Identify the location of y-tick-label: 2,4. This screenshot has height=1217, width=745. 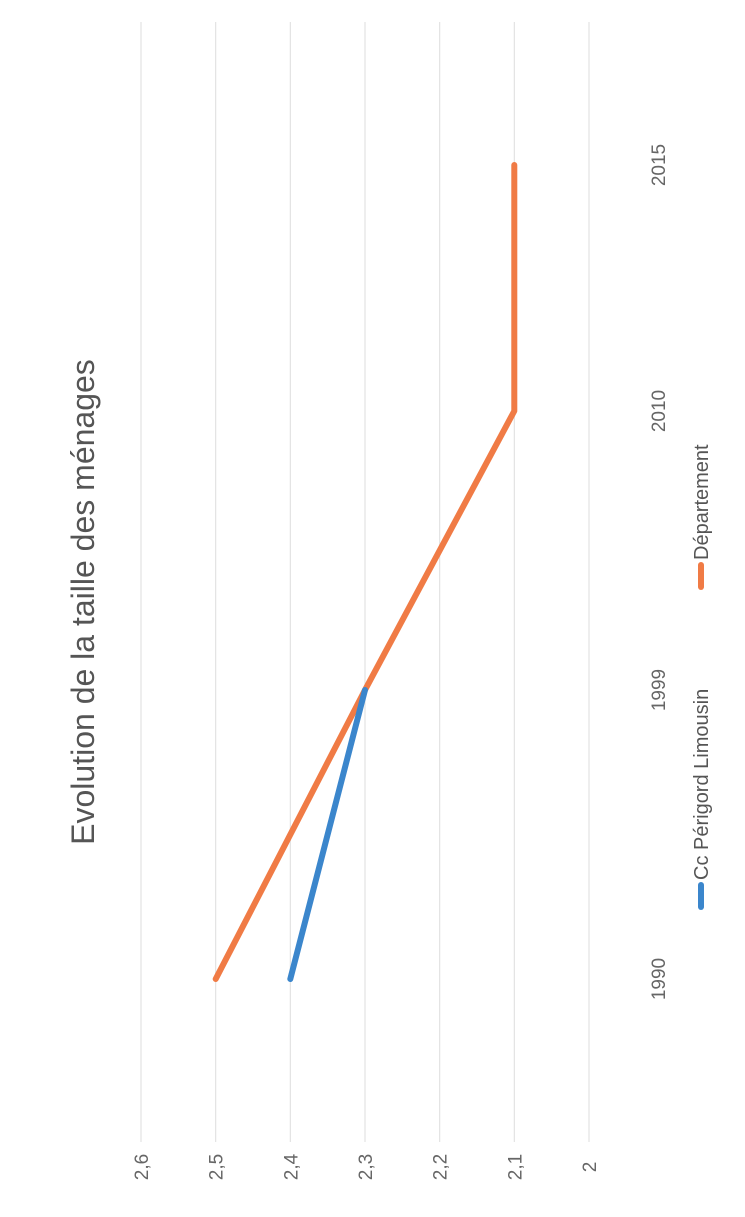
(291, 1166).